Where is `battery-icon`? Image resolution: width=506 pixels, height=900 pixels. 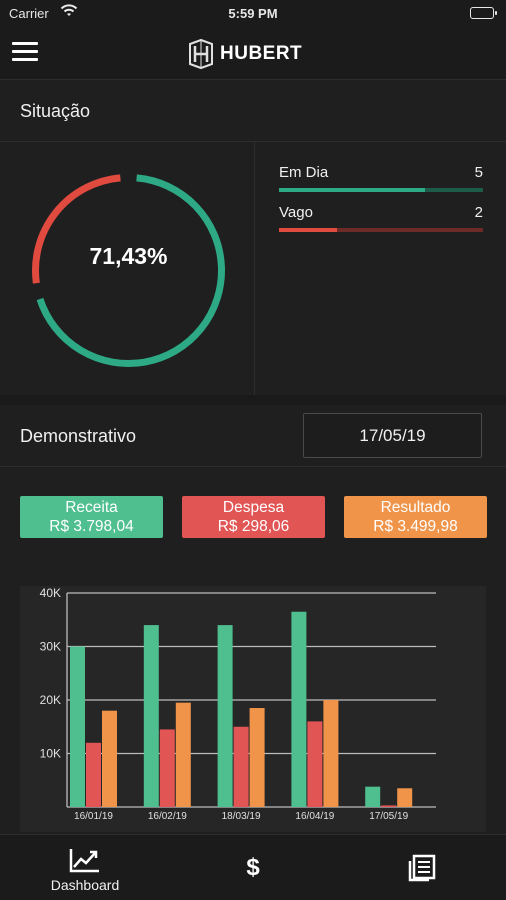
battery-icon is located at coordinates (483, 13).